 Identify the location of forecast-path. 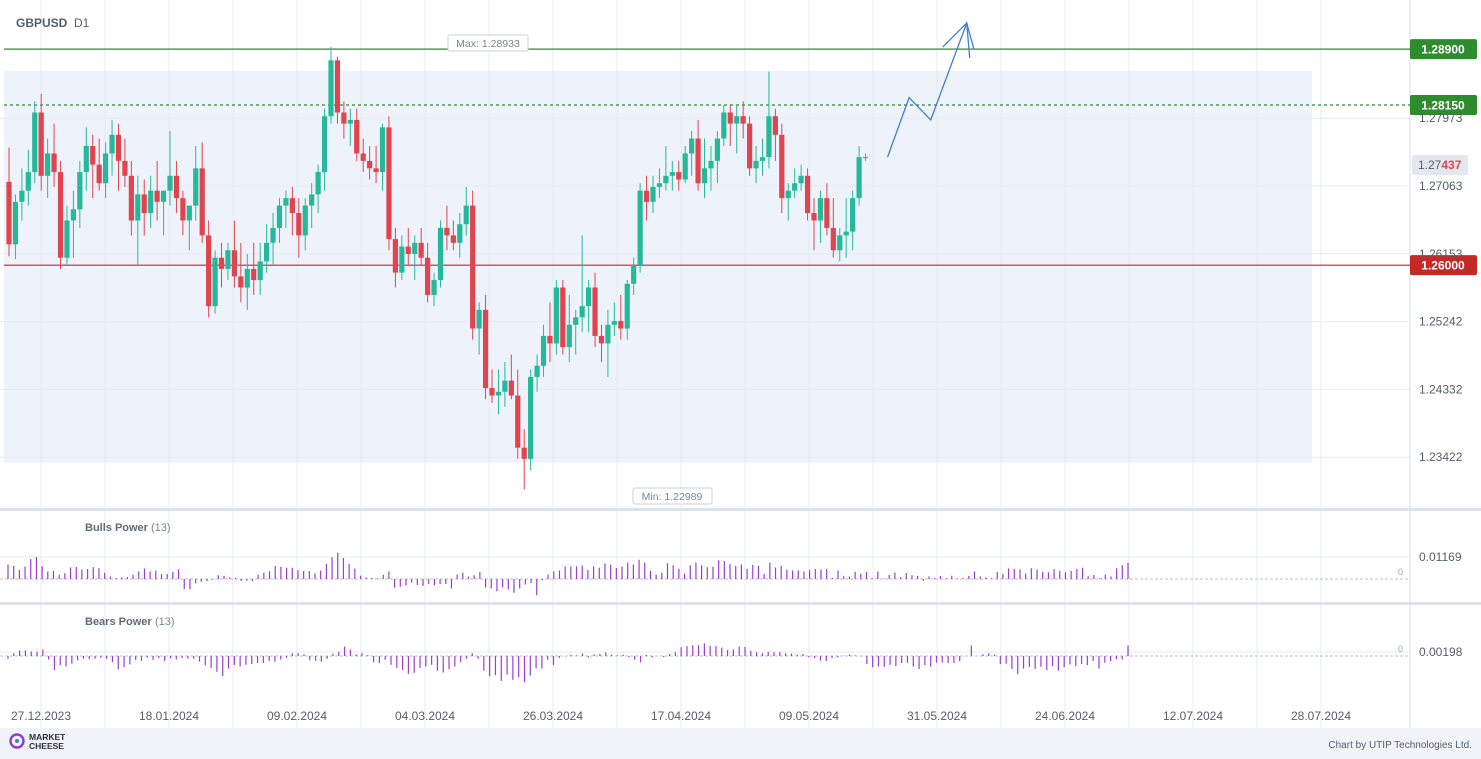
(930, 89).